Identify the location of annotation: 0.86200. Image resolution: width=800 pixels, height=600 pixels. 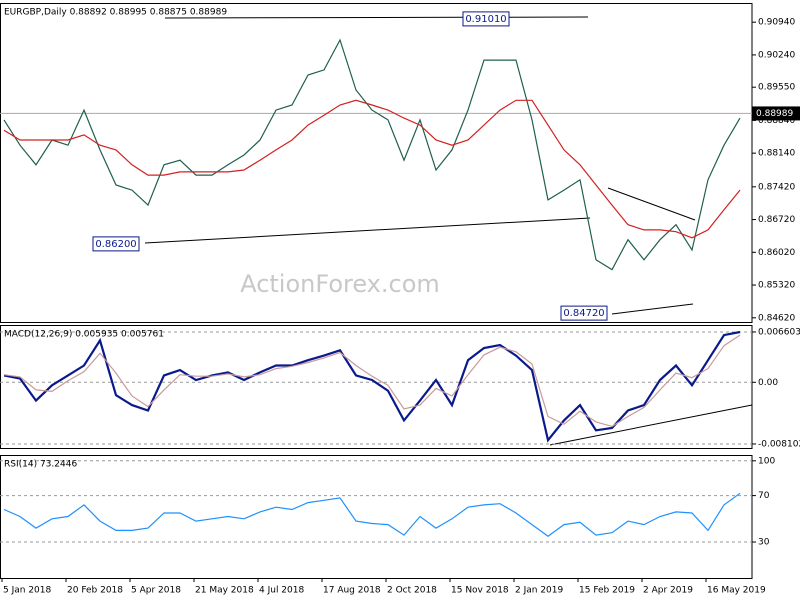
(115, 244).